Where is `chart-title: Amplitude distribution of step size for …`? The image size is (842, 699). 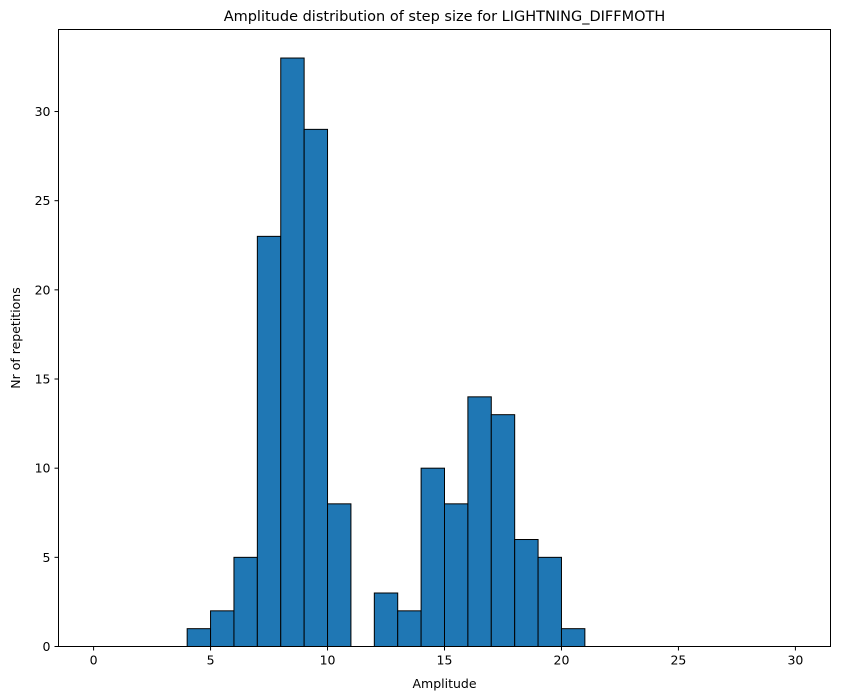 chart-title: Amplitude distribution of step size for … is located at coordinates (445, 17).